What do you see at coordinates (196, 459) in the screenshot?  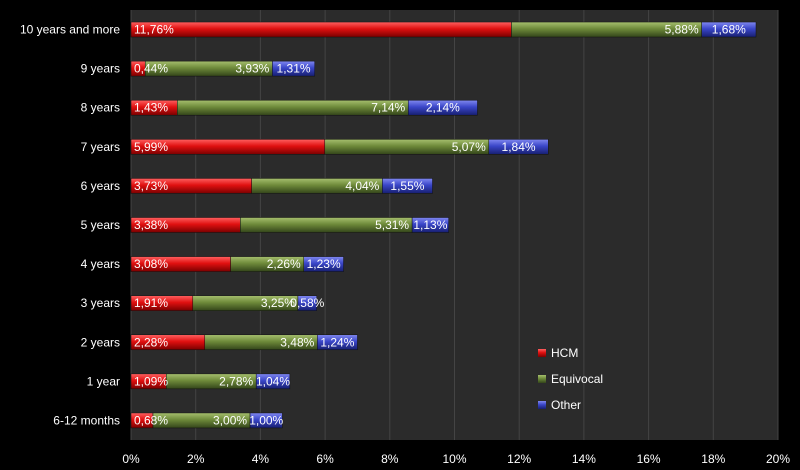 I see `x-tick-label: 2%` at bounding box center [196, 459].